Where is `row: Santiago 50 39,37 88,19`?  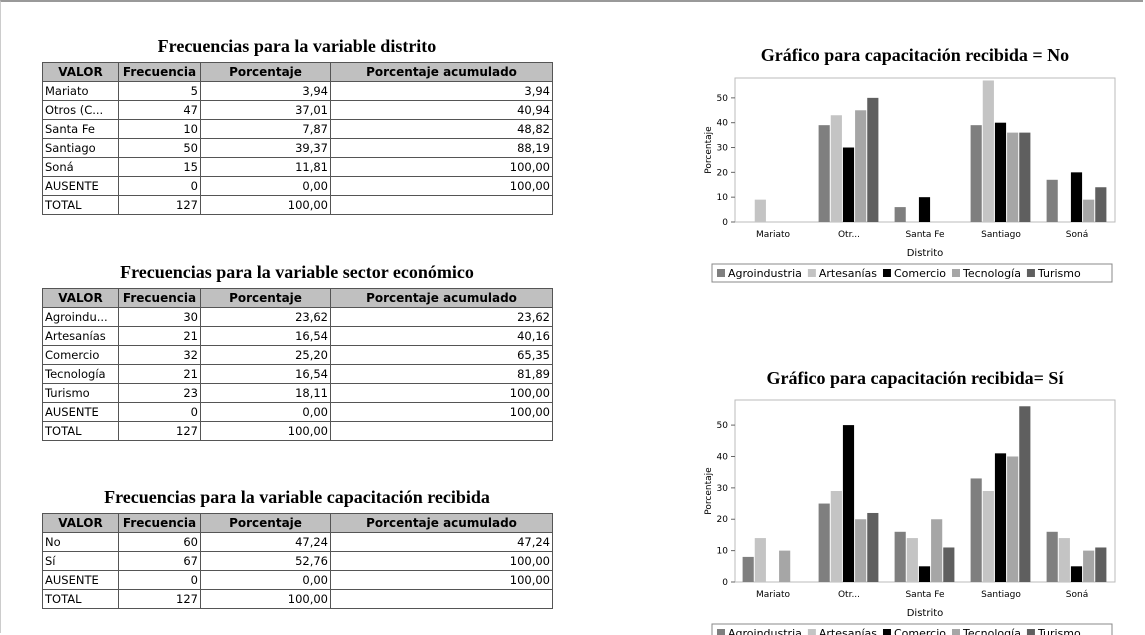
row: Santiago 50 39,37 88,19 is located at coordinates (297, 148).